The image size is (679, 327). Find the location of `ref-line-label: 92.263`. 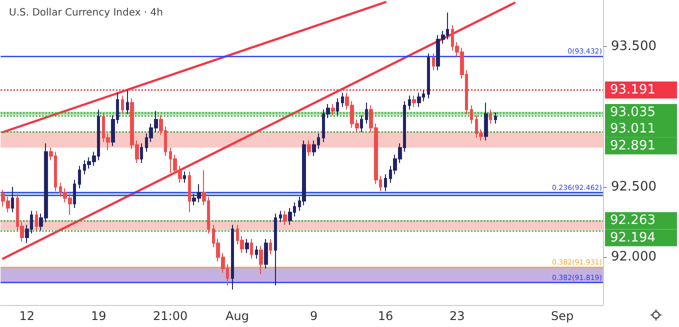

ref-line-label: 92.263 is located at coordinates (633, 220).